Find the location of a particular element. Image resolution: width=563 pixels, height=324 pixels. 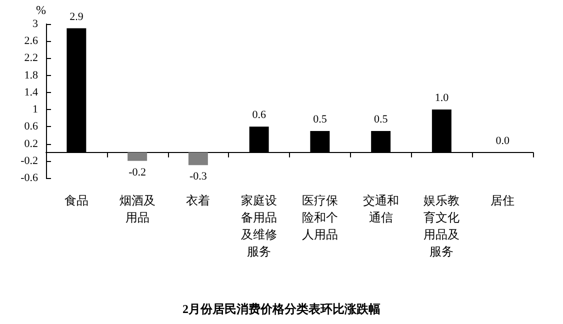

text: 2月份居民消费价格分类表环比涨跌幅 is located at coordinates (281, 309).